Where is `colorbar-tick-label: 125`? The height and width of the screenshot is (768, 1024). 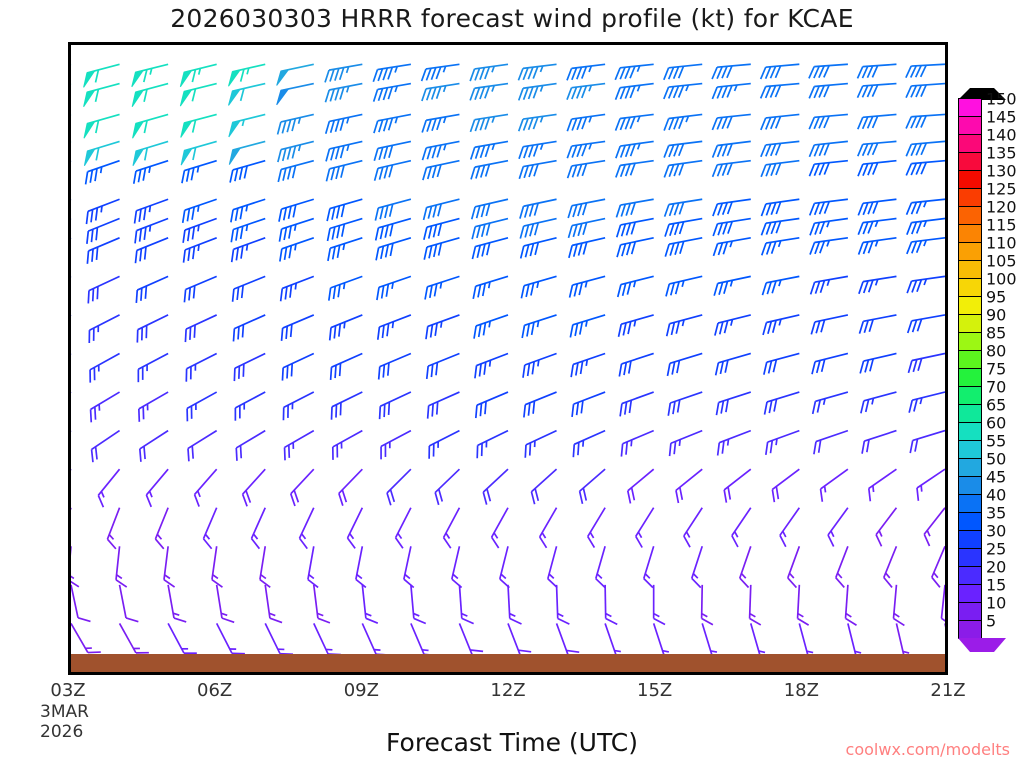 colorbar-tick-label: 125 is located at coordinates (1001, 189).